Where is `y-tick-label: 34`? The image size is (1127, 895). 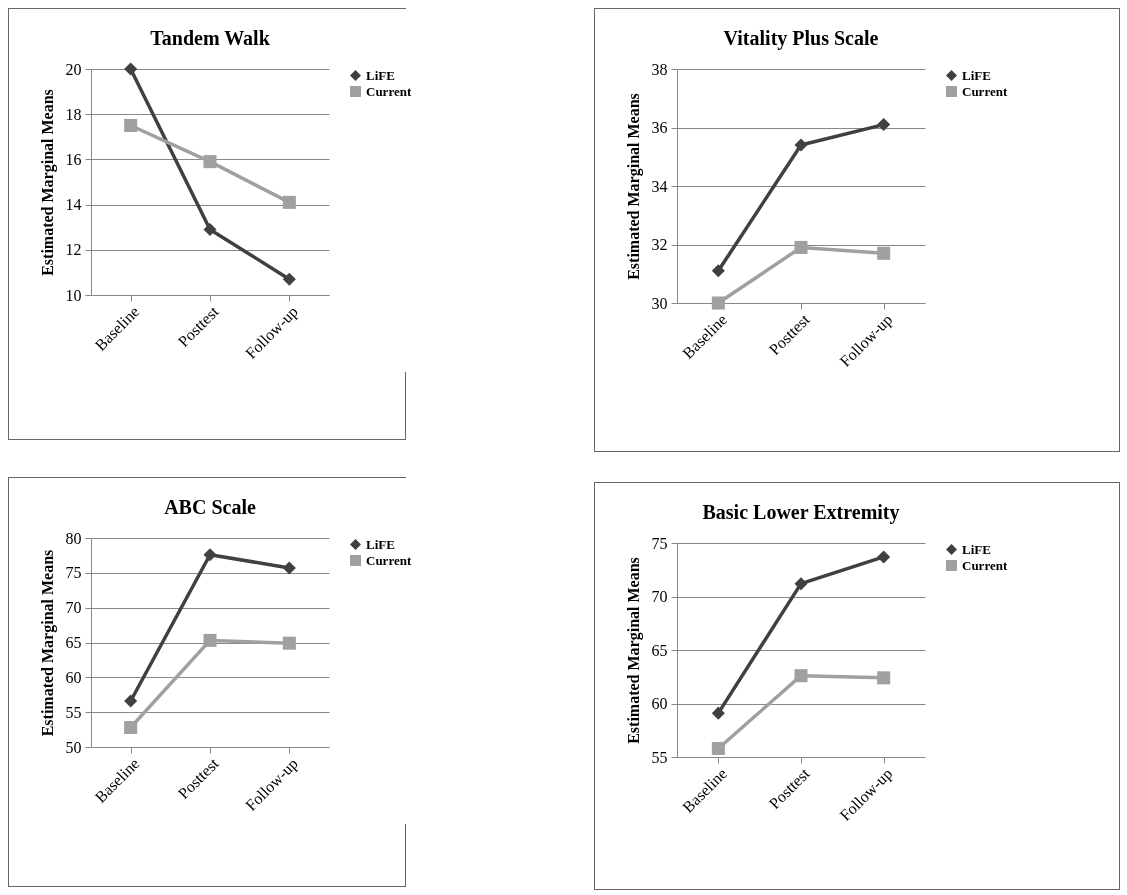 y-tick-label: 34 is located at coordinates (659, 186).